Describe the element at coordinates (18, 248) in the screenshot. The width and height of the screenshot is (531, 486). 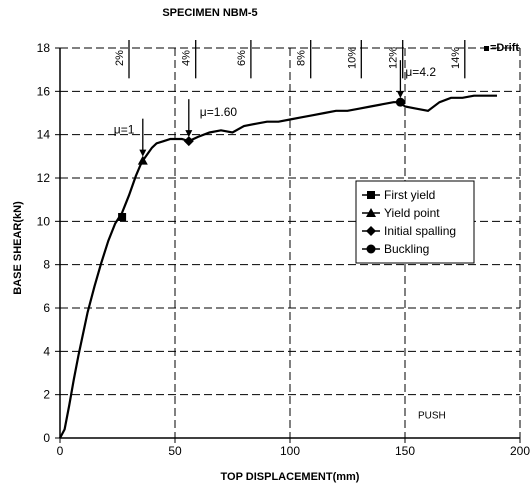
I see `y-axis-title: BASE SHEAR(kN)` at that location.